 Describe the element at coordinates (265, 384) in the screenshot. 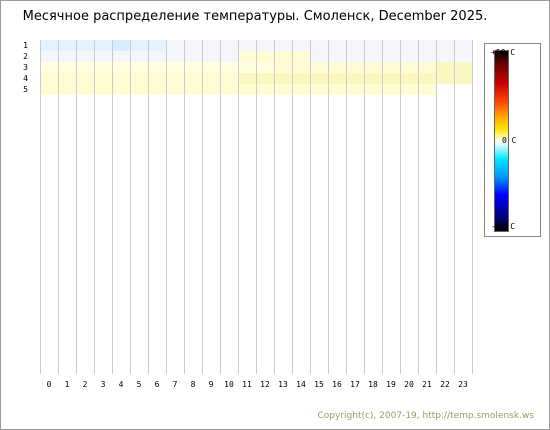

I see `x-tick-label: 12` at that location.